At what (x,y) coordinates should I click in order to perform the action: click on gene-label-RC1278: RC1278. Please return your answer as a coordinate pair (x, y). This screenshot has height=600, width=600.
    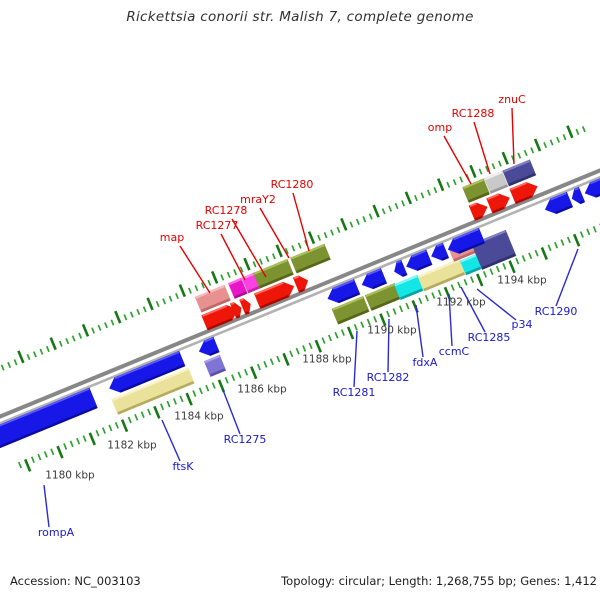
    Looking at the image, I should click on (226, 210).